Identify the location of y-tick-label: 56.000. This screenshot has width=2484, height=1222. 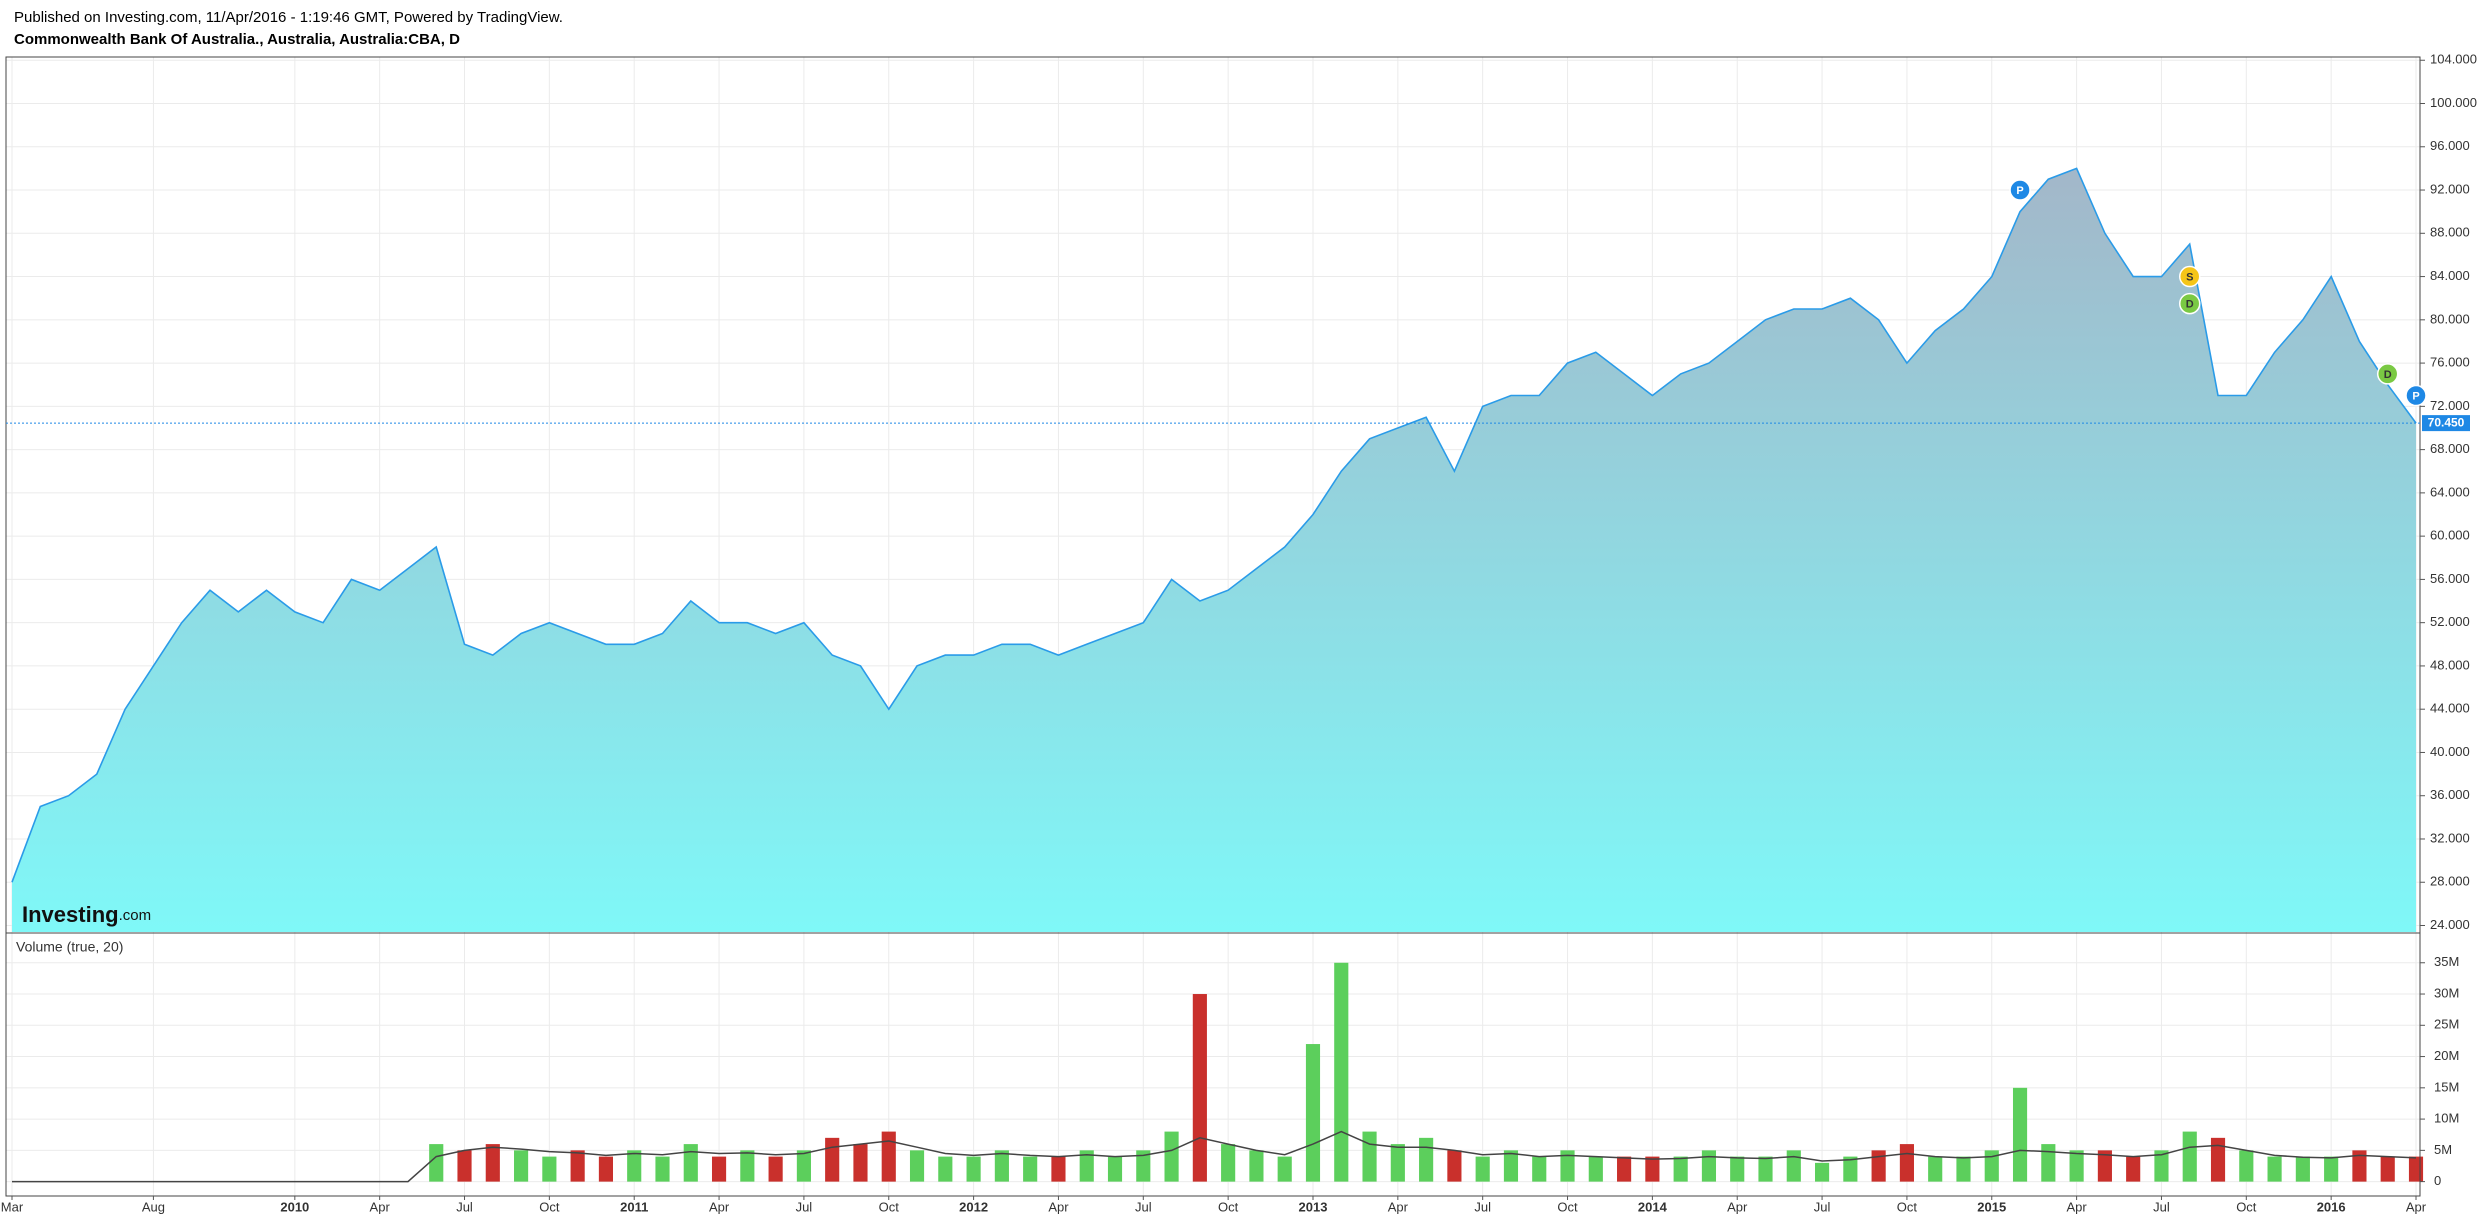
(2450, 578).